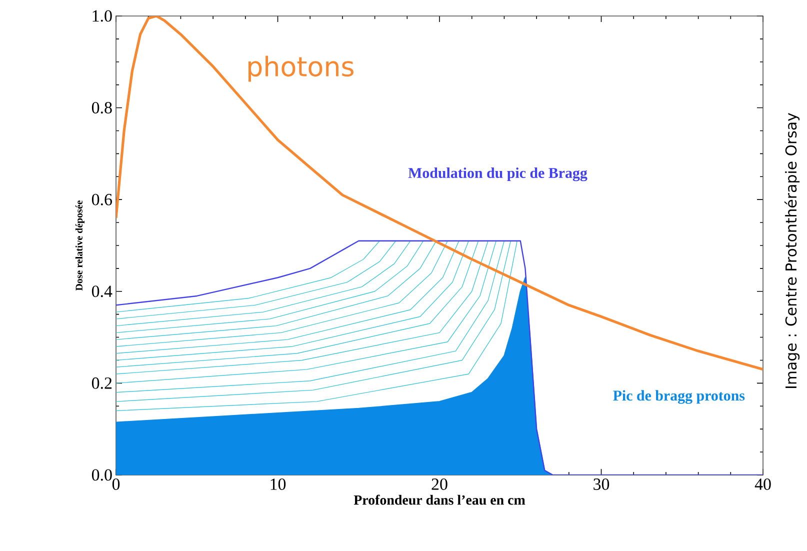 The image size is (807, 551). I want to click on text: Pic de bragg protons, so click(679, 397).